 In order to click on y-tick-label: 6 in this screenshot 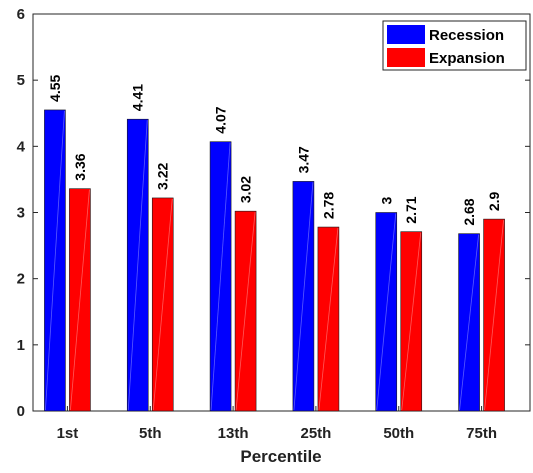, I will do `click(21, 14)`.